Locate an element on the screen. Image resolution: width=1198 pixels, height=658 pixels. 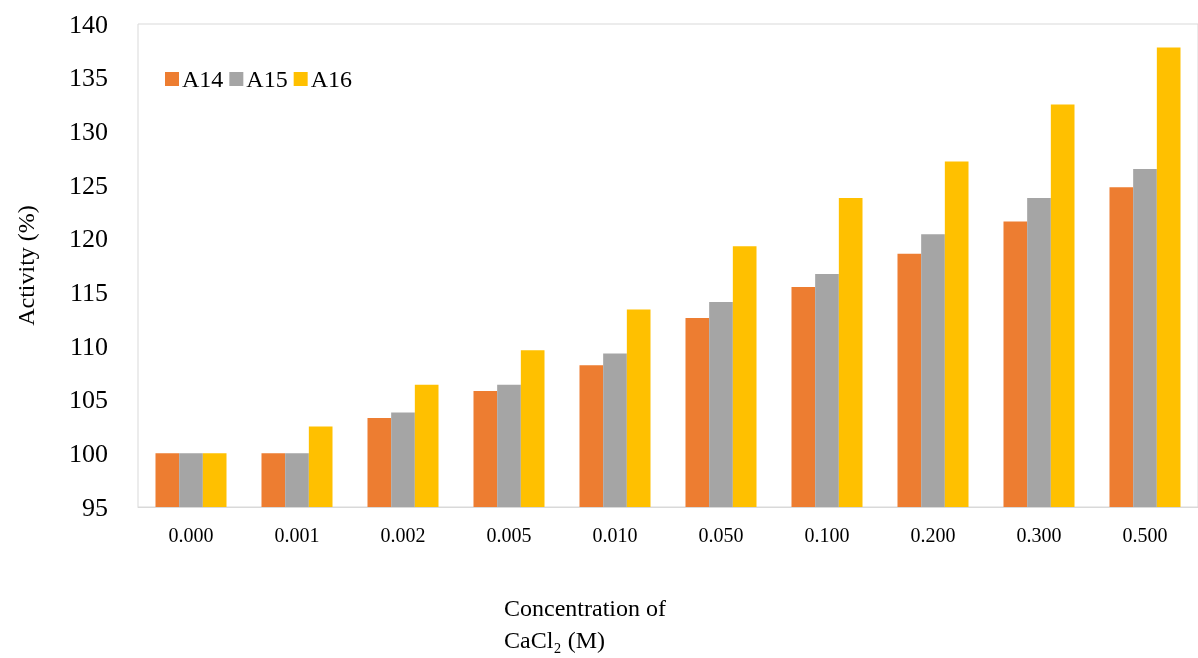
y-tick-label: 115 is located at coordinates (88, 292).